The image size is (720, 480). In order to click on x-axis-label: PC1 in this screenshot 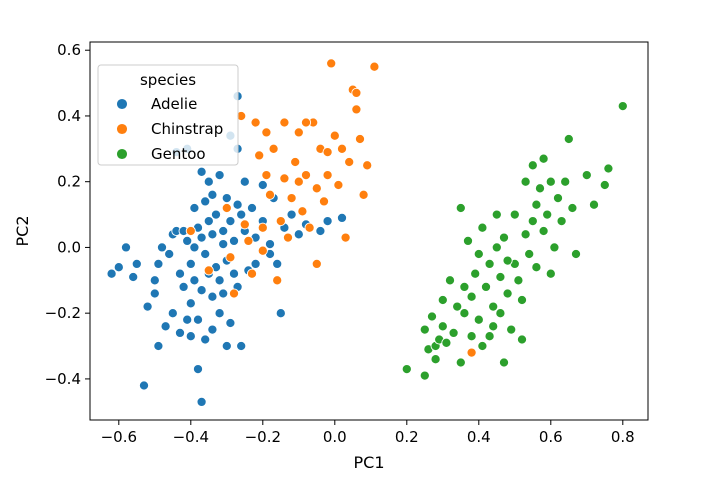, I will do `click(369, 462)`.